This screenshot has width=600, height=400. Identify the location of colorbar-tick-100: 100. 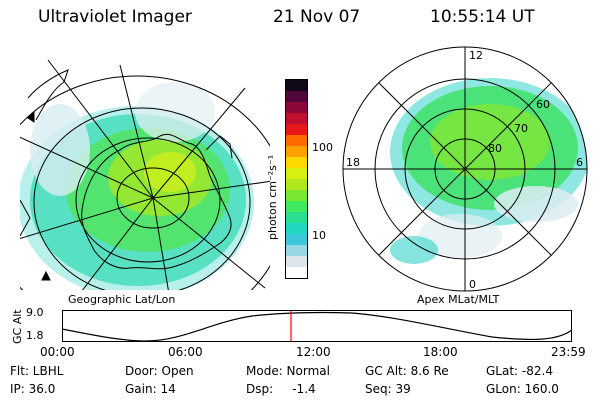
(322, 147).